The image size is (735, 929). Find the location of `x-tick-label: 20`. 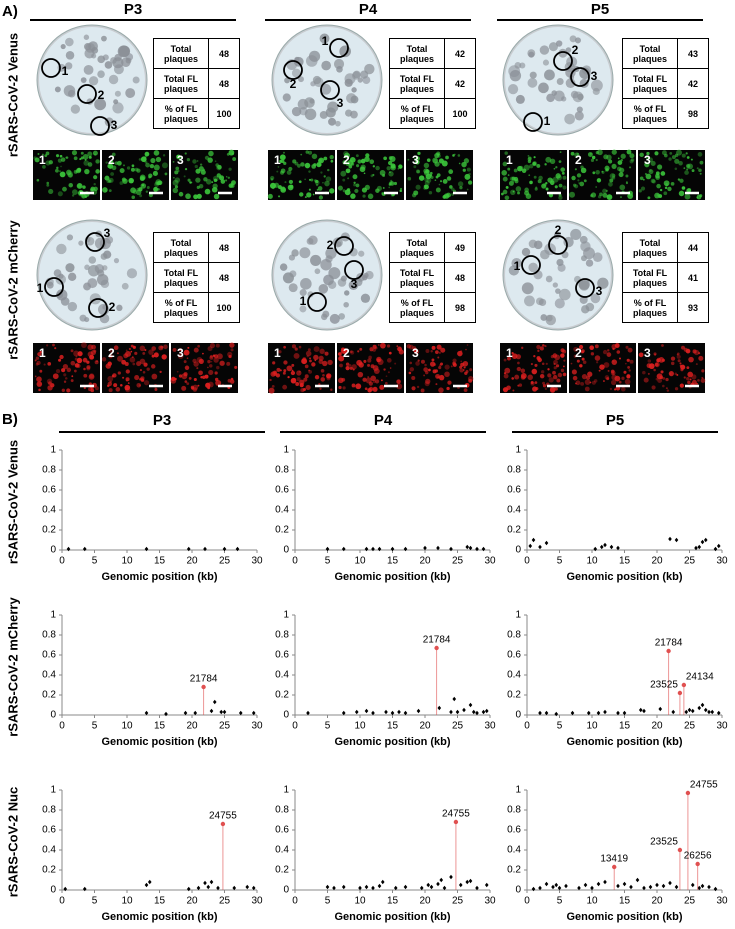

x-tick-label: 20 is located at coordinates (657, 726).